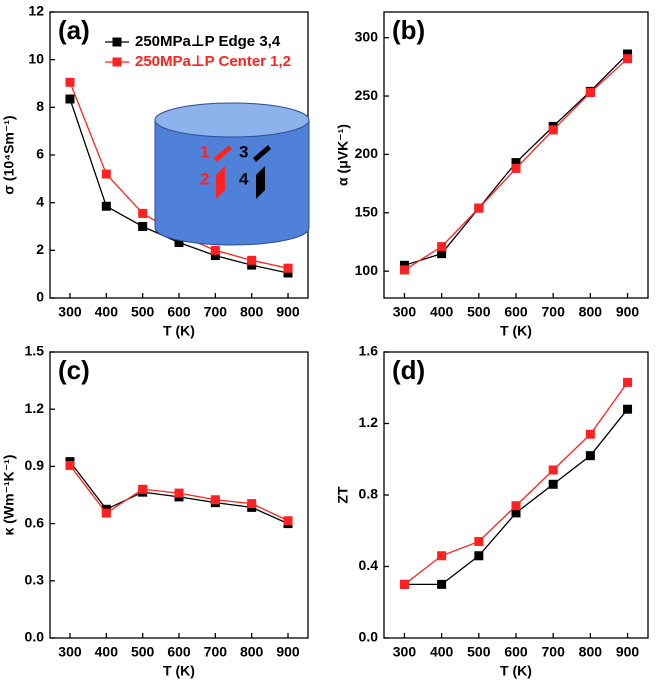 The image size is (661, 692). I want to click on panel-label: (c), so click(74, 370).